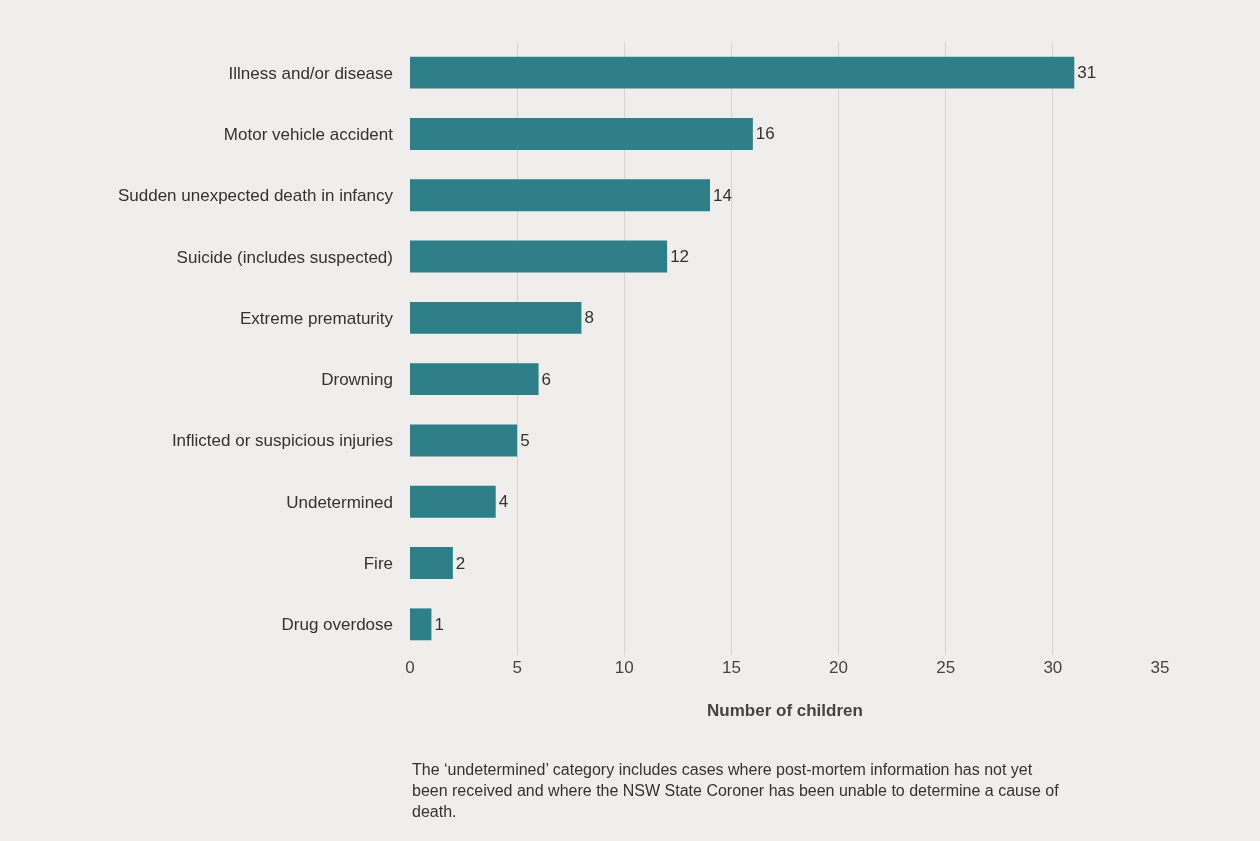  Describe the element at coordinates (460, 563) in the screenshot. I see `data-label: 2` at that location.